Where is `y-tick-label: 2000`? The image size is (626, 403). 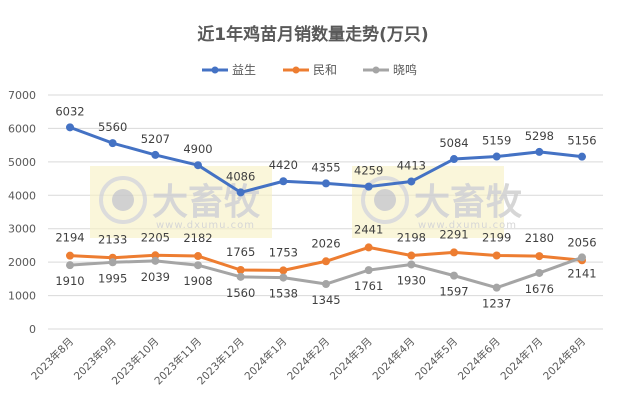 y-tick-label: 2000 is located at coordinates (22, 262).